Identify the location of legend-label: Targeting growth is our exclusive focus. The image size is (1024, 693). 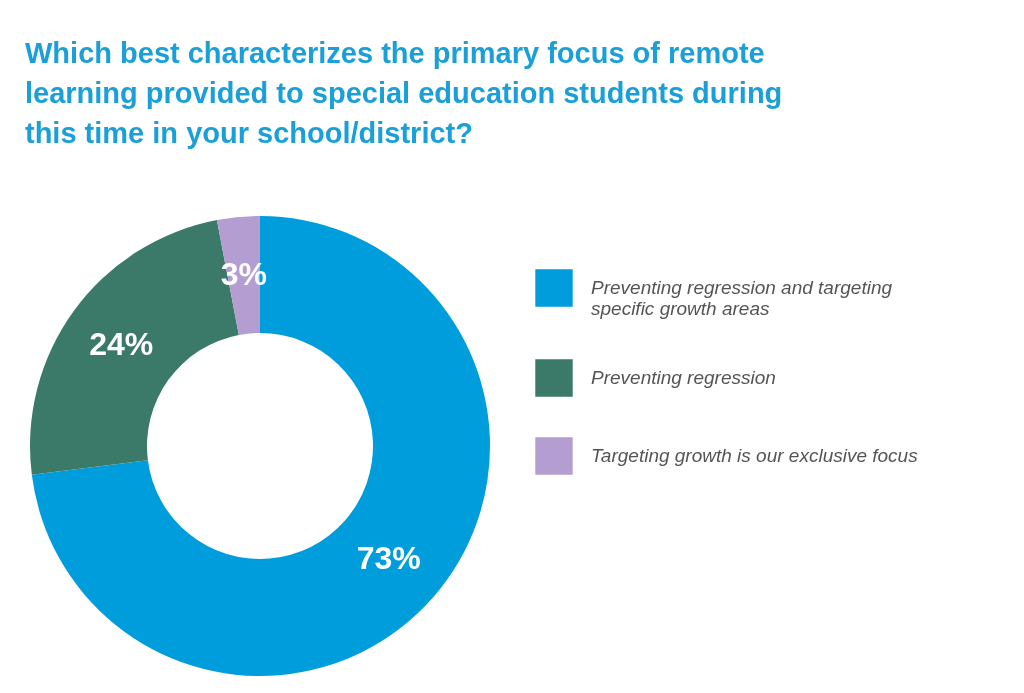
(755, 455).